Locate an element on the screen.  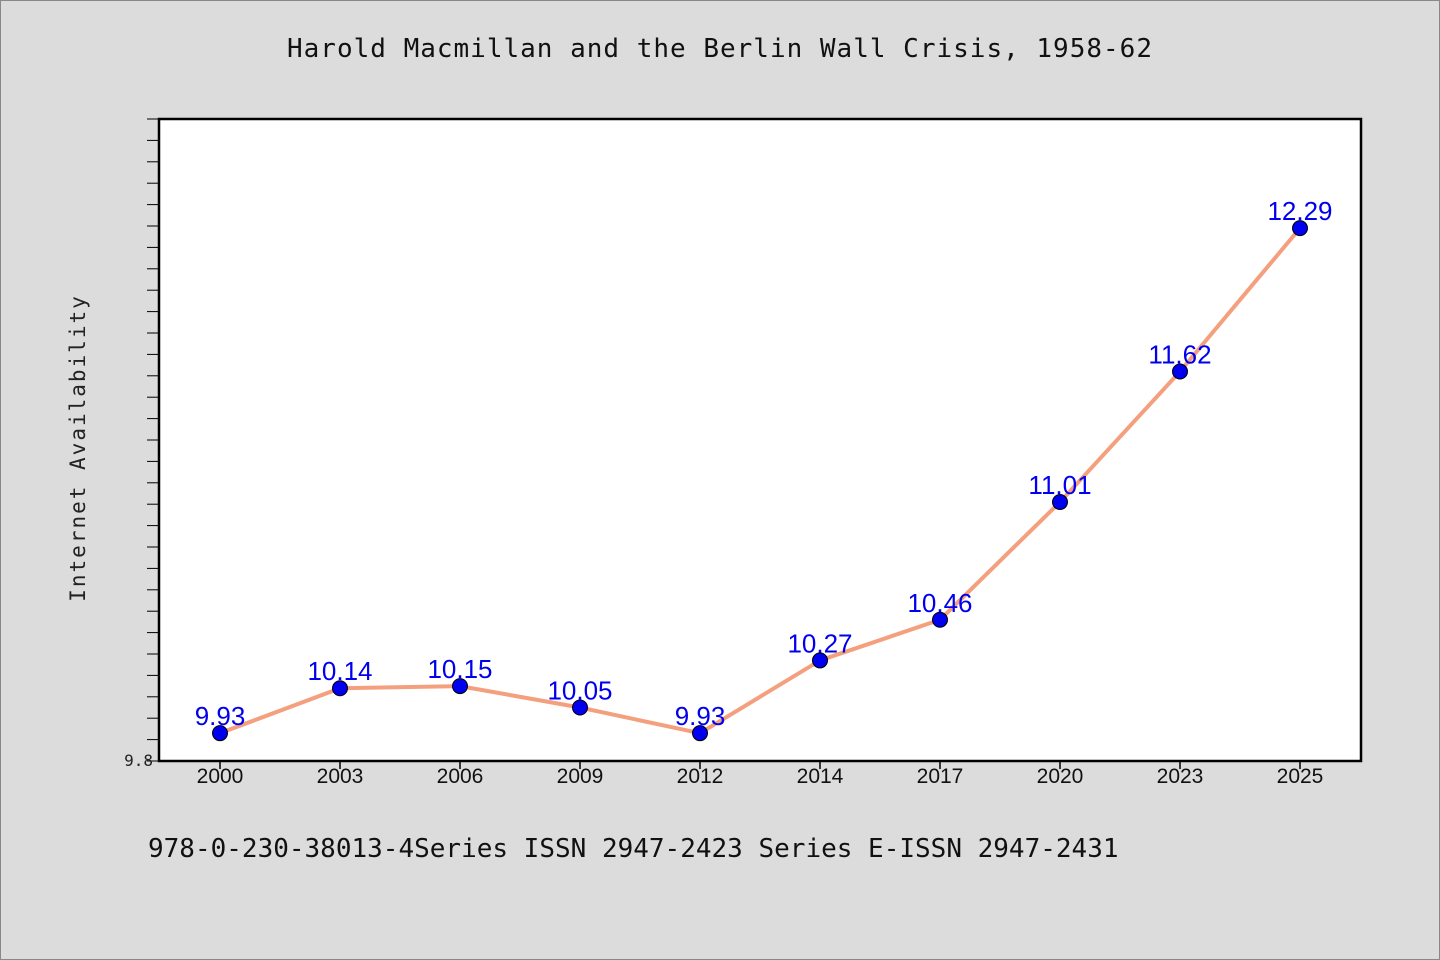
x-tick-label: 2006 is located at coordinates (460, 776).